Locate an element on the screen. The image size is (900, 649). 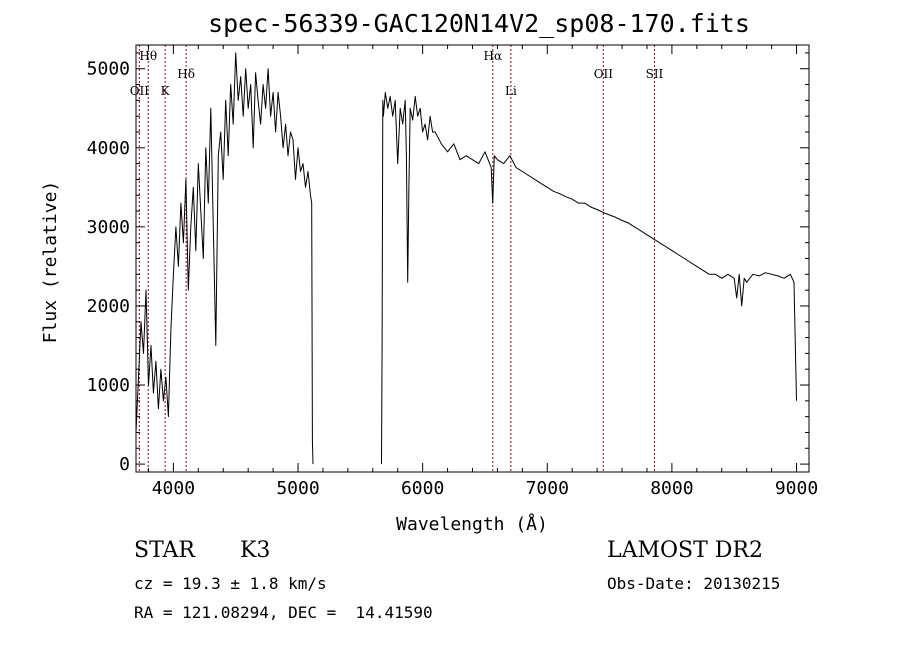
object-subclass: K3 is located at coordinates (255, 550).